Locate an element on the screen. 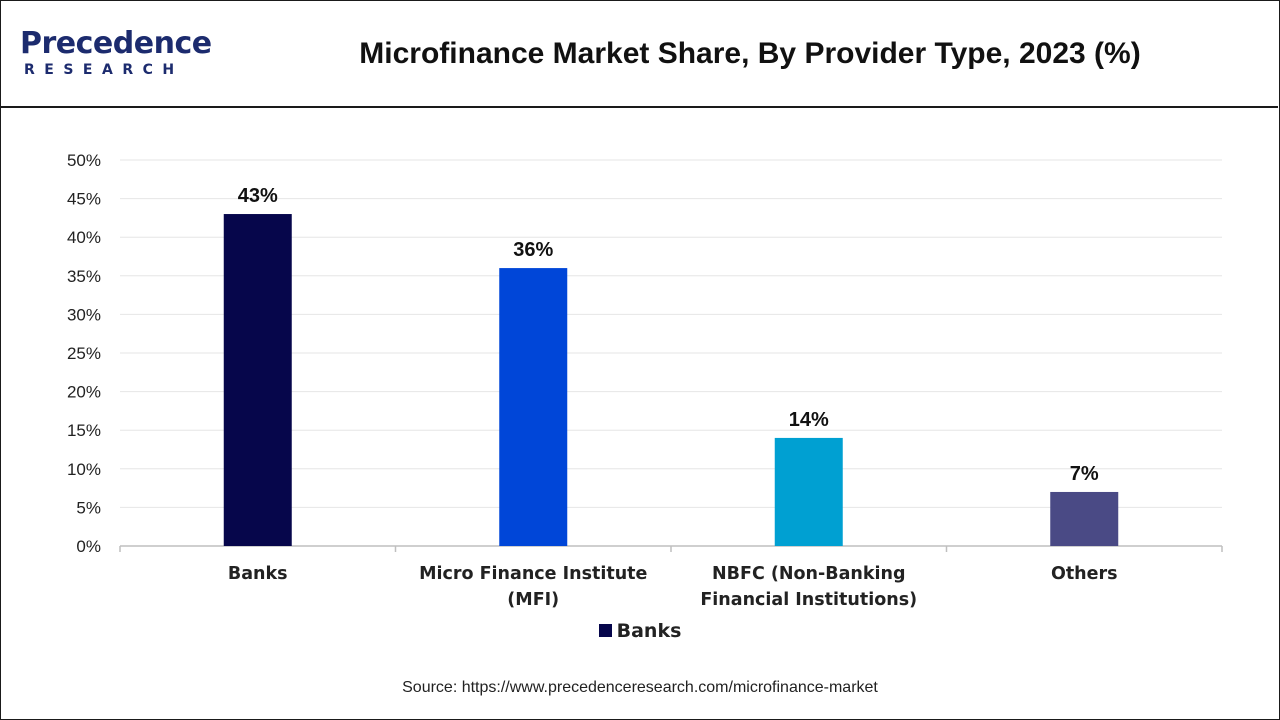  y-tick-label: 25% is located at coordinates (84, 353).